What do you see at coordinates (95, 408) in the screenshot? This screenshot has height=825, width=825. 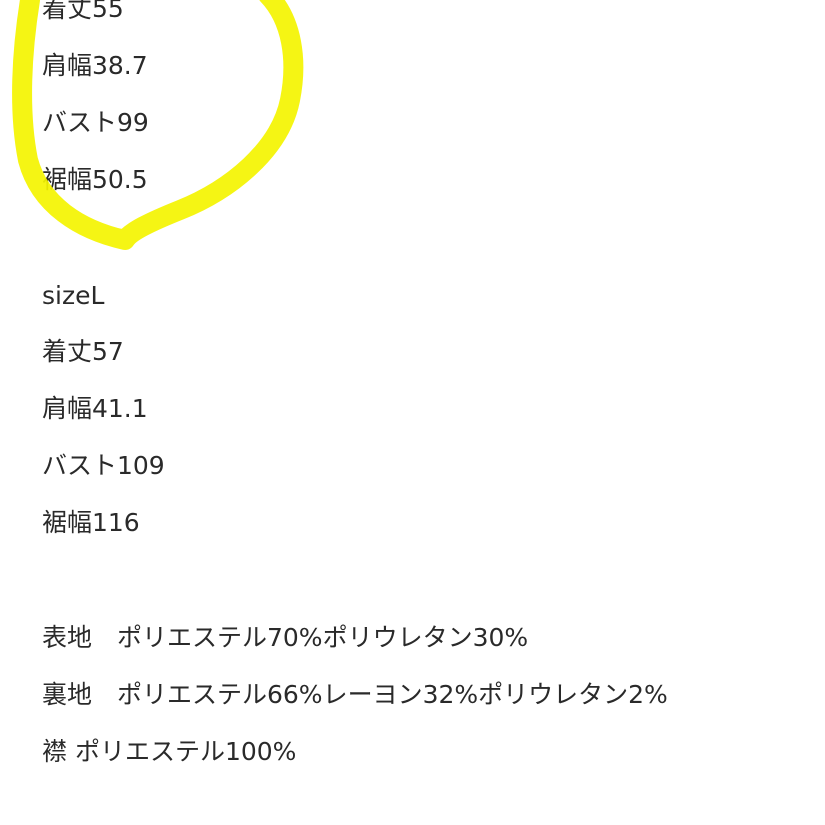 I see `size-l-shoulder: 肩幅41.1` at bounding box center [95, 408].